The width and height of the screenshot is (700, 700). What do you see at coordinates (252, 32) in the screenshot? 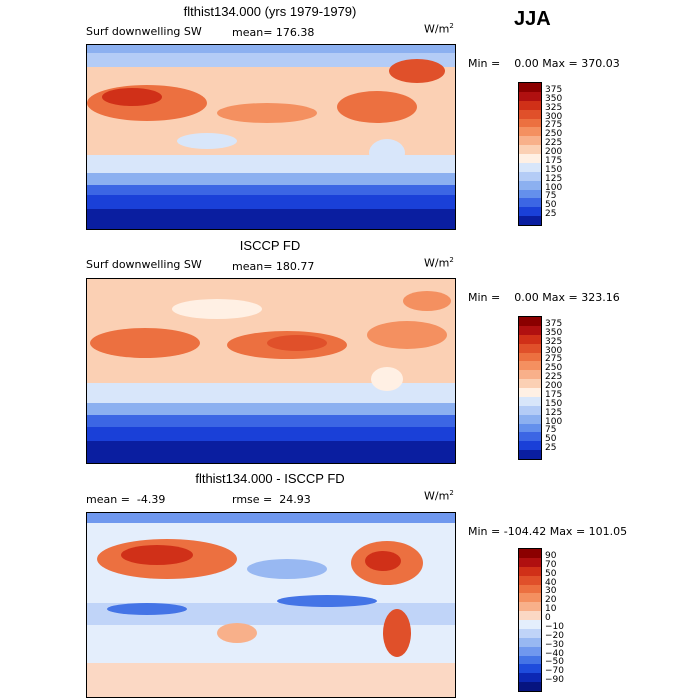
I see `panel1-mean-label: mean=` at bounding box center [252, 32].